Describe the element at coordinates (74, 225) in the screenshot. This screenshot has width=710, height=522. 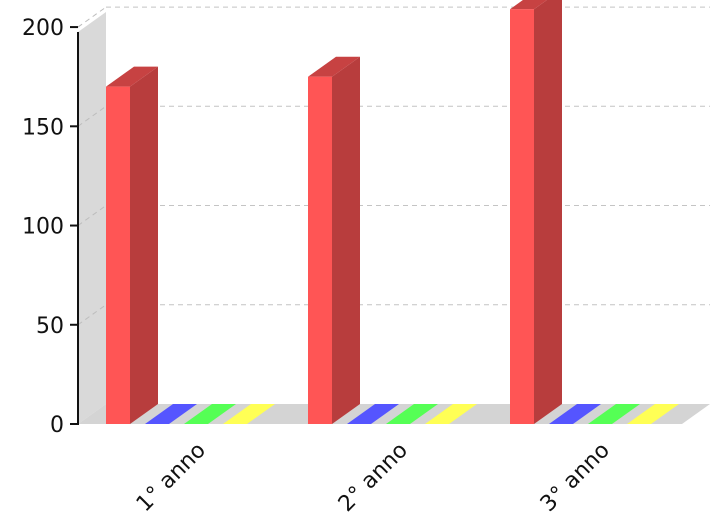
I see `y-axis` at that location.